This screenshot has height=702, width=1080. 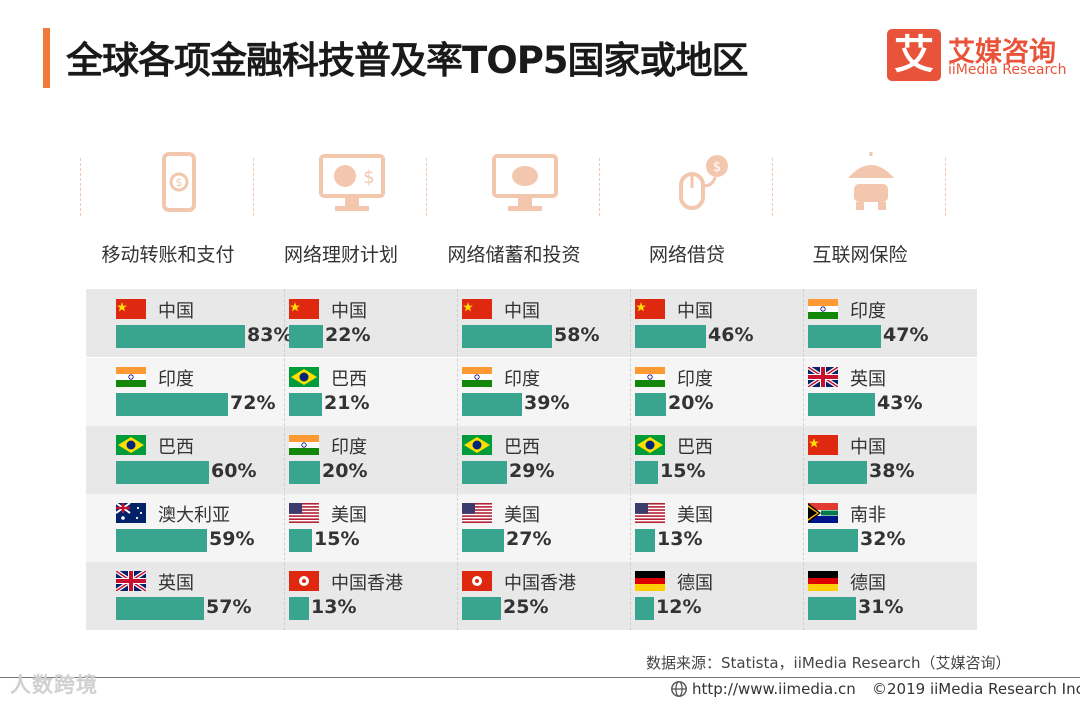 What do you see at coordinates (337, 539) in the screenshot?
I see `value-label: 15%` at bounding box center [337, 539].